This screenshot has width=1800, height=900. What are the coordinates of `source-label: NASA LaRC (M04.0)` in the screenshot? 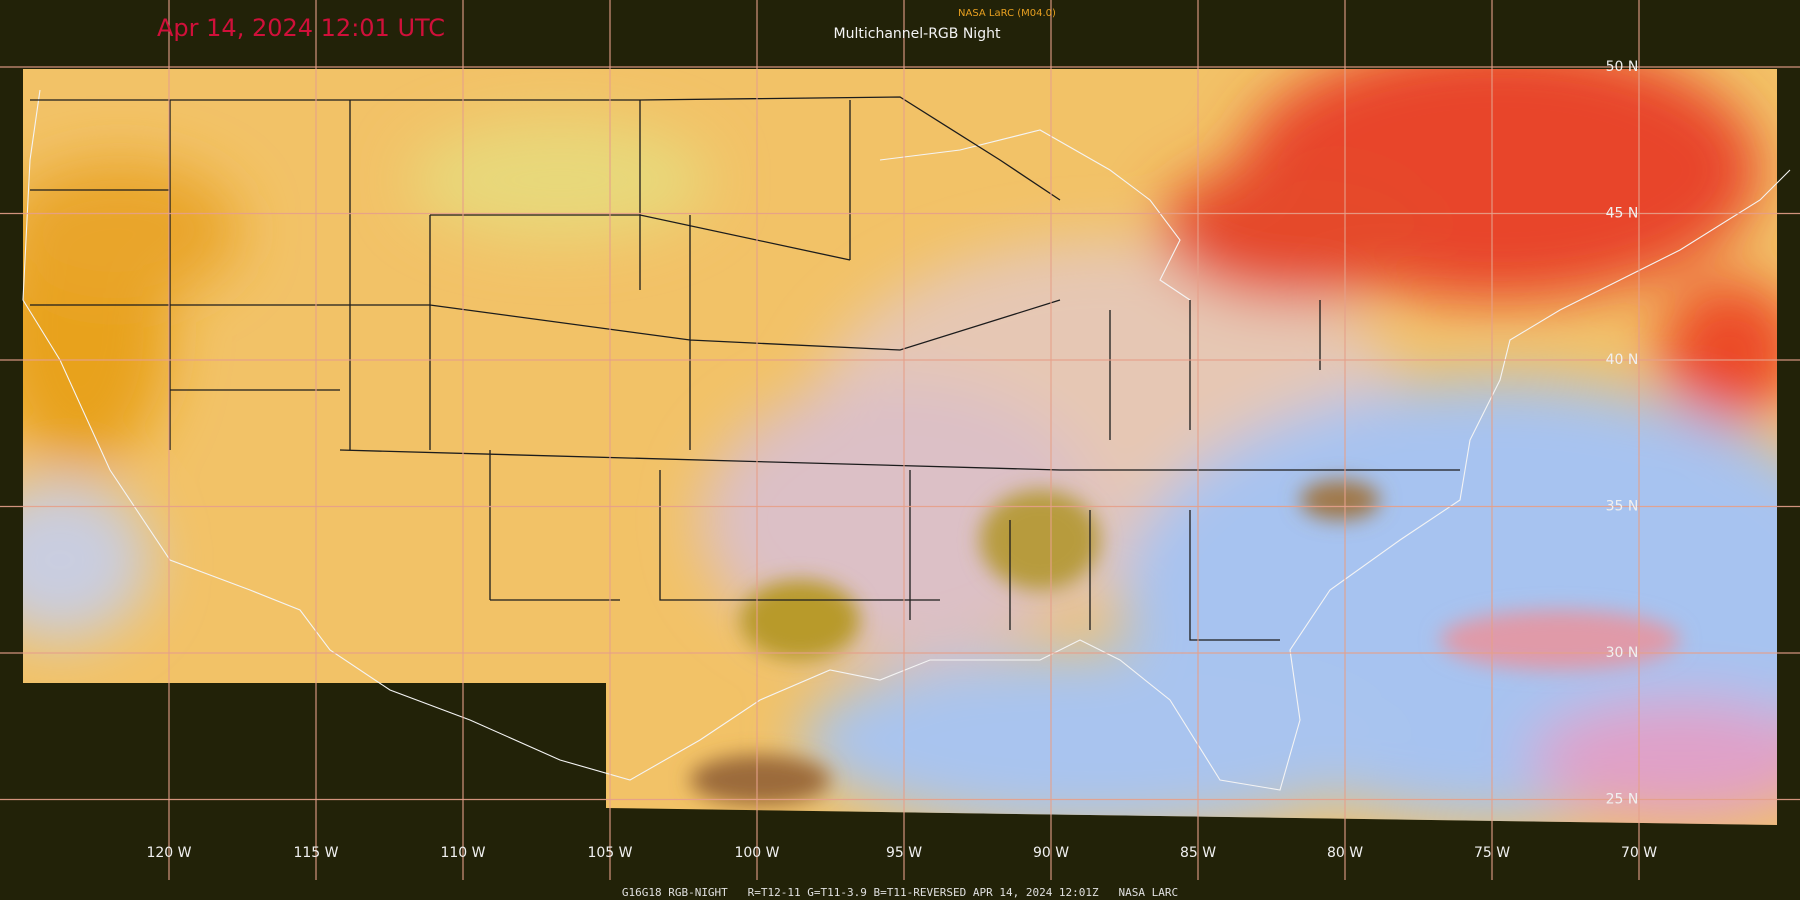 It's located at (1007, 13).